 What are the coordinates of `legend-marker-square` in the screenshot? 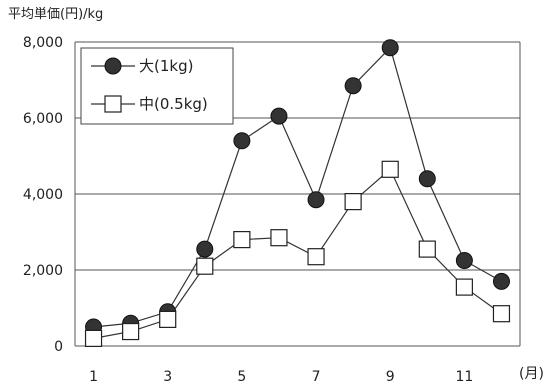 It's located at (113, 104).